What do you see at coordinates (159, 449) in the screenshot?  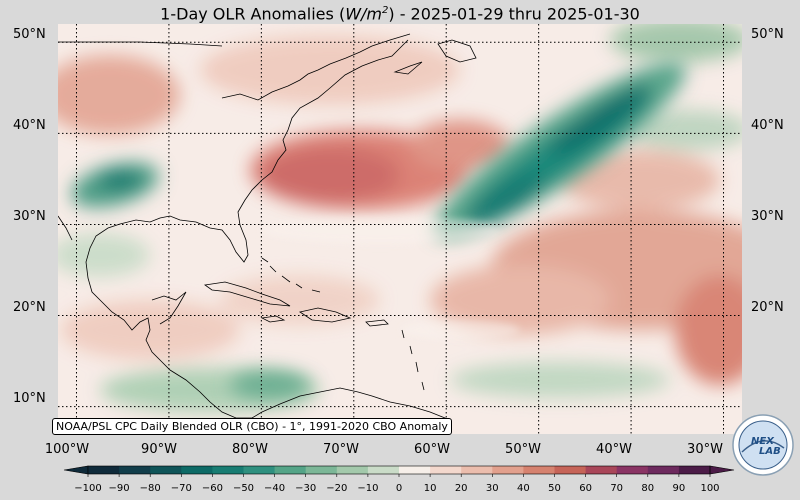 I see `lon-label: 90°W` at bounding box center [159, 449].